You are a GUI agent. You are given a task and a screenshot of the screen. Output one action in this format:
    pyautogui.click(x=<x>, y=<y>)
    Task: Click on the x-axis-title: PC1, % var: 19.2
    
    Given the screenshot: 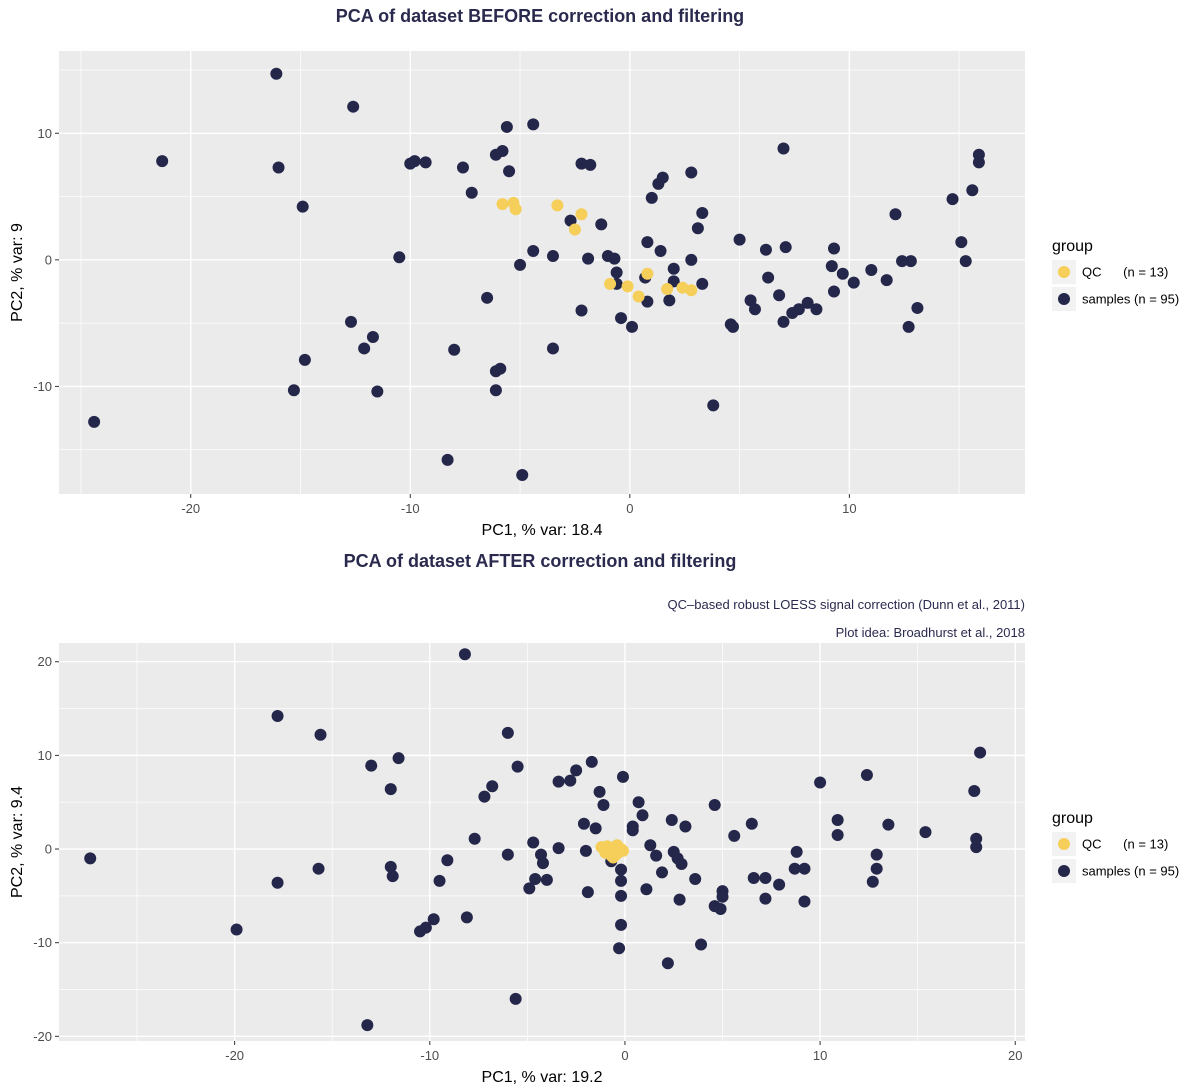 What is the action you would take?
    pyautogui.click(x=542, y=1077)
    